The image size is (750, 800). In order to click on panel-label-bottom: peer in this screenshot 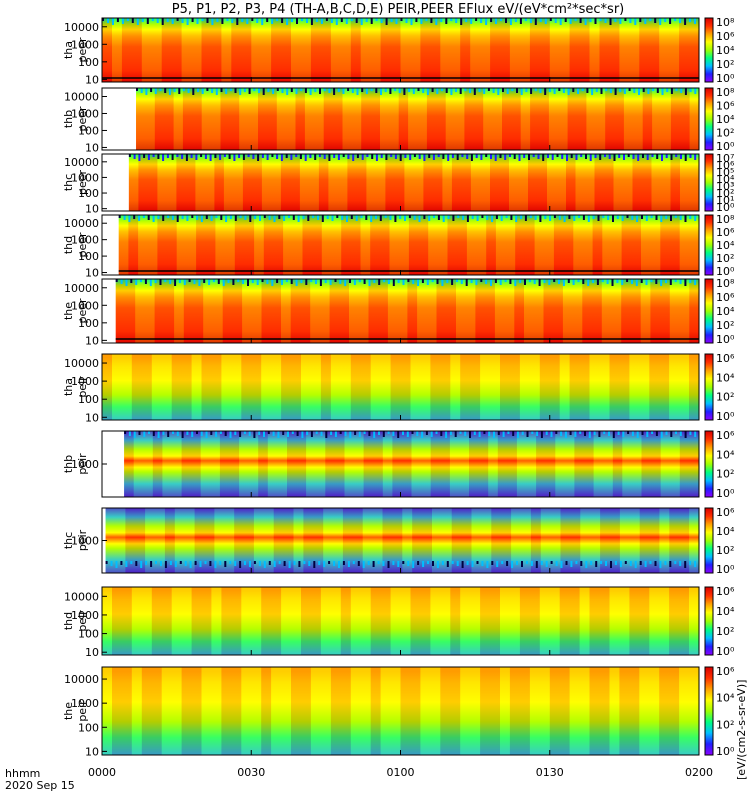, I will do `click(82, 119)`.